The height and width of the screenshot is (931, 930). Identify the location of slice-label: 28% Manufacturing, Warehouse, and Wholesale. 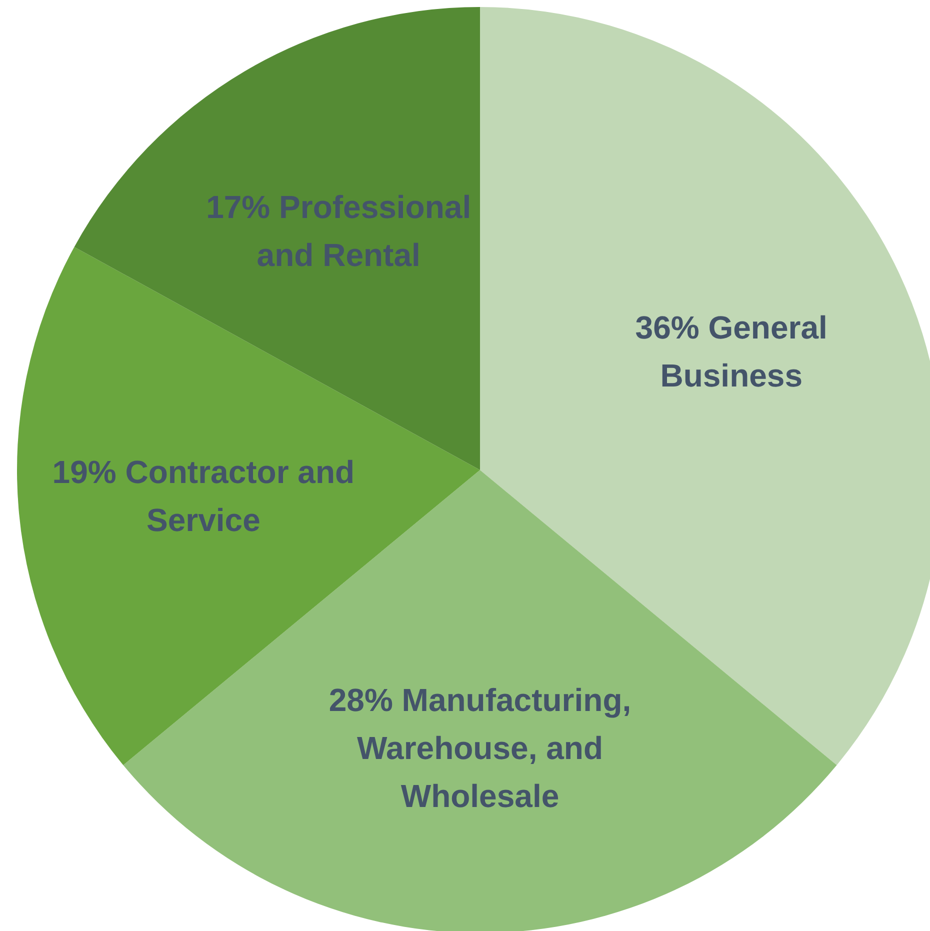
(480, 748).